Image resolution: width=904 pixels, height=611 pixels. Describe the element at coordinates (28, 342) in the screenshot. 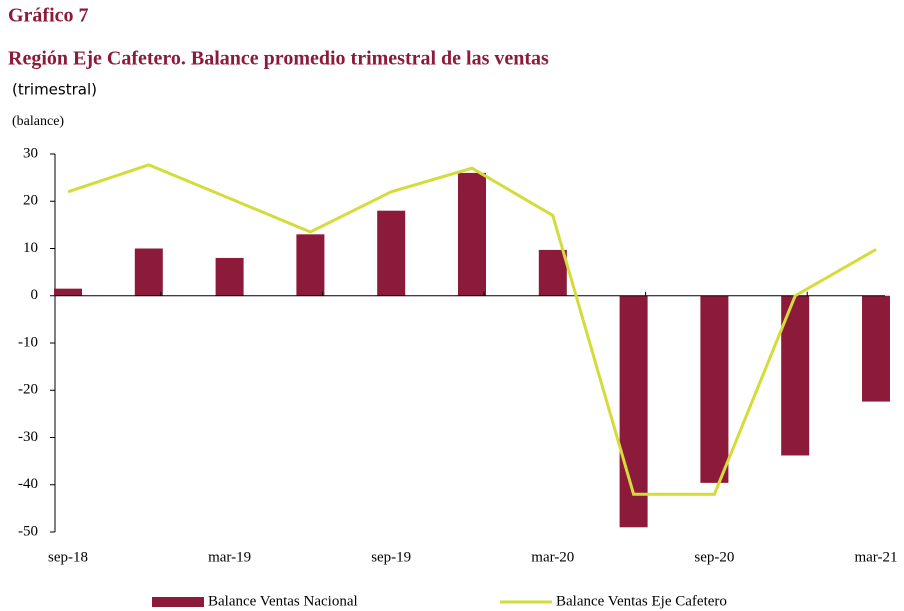

I see `y-tick-label: -10` at that location.